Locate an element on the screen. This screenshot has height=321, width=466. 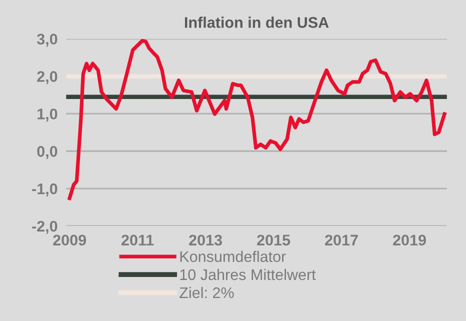
y-tick-label: 3,0 is located at coordinates (47, 40).